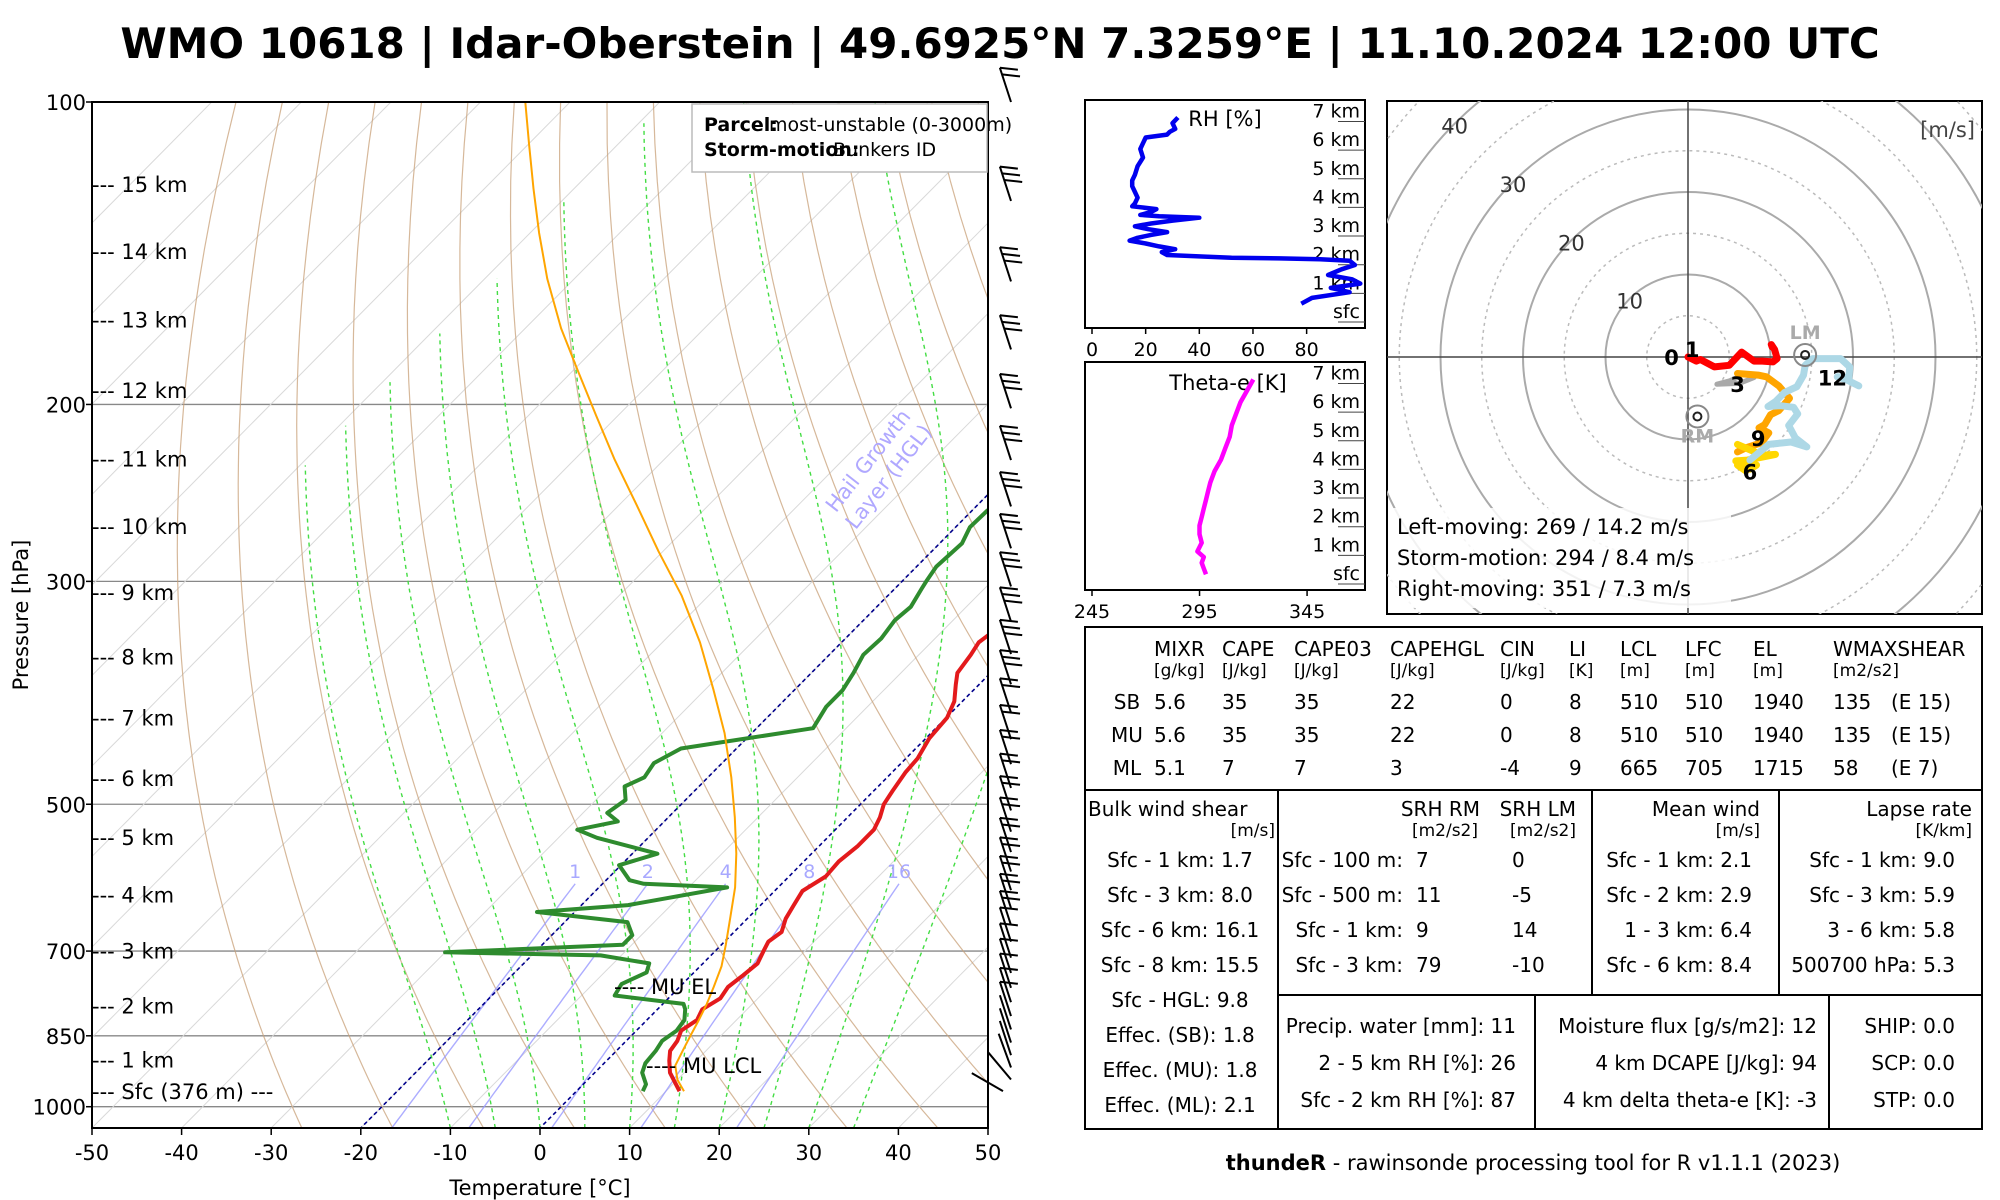 This screenshot has height=1200, width=2000. Describe the element at coordinates (420, 776) in the screenshot. I see `moist-adiabat-line` at that location.